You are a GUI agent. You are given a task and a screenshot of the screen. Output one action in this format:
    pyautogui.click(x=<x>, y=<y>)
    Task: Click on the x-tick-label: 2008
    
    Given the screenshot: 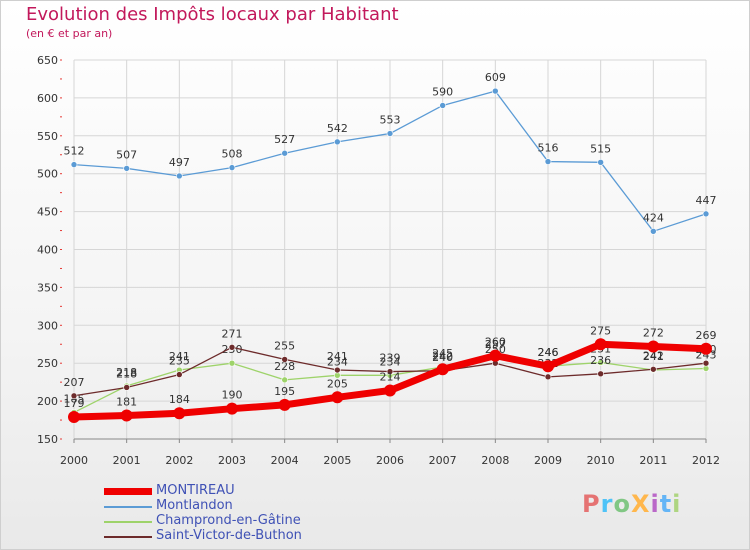 What is the action you would take?
    pyautogui.click(x=495, y=460)
    